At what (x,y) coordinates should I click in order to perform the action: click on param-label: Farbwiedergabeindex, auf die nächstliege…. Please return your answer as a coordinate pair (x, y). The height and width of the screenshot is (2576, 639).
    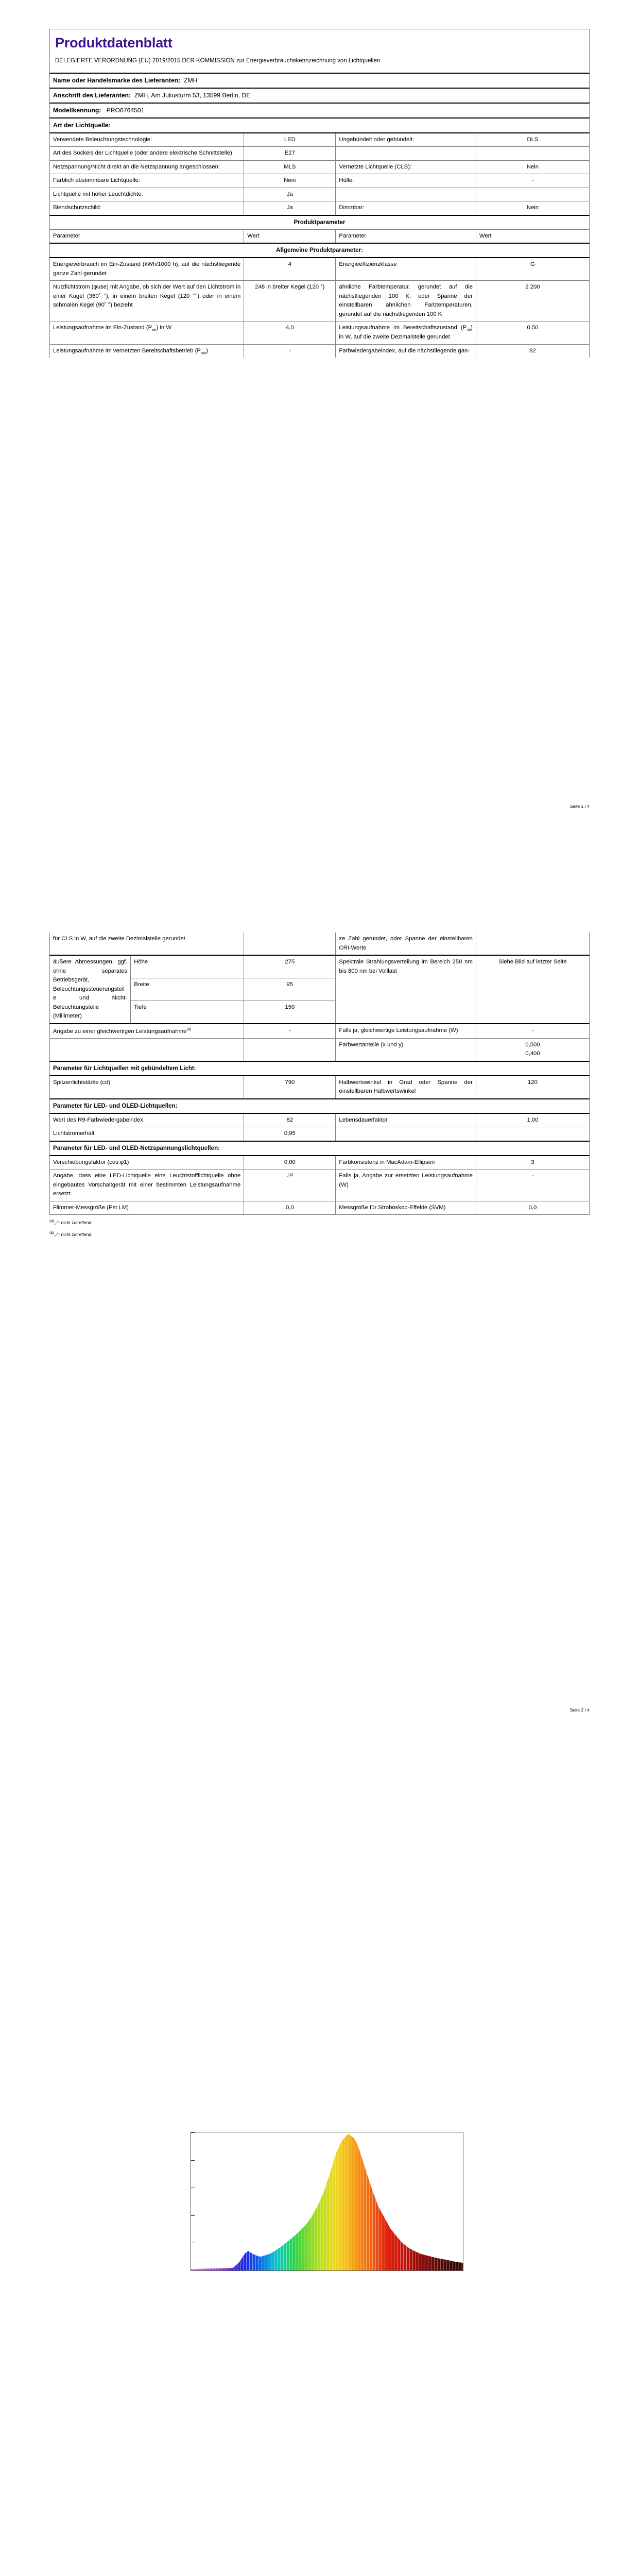
    Looking at the image, I should click on (405, 351).